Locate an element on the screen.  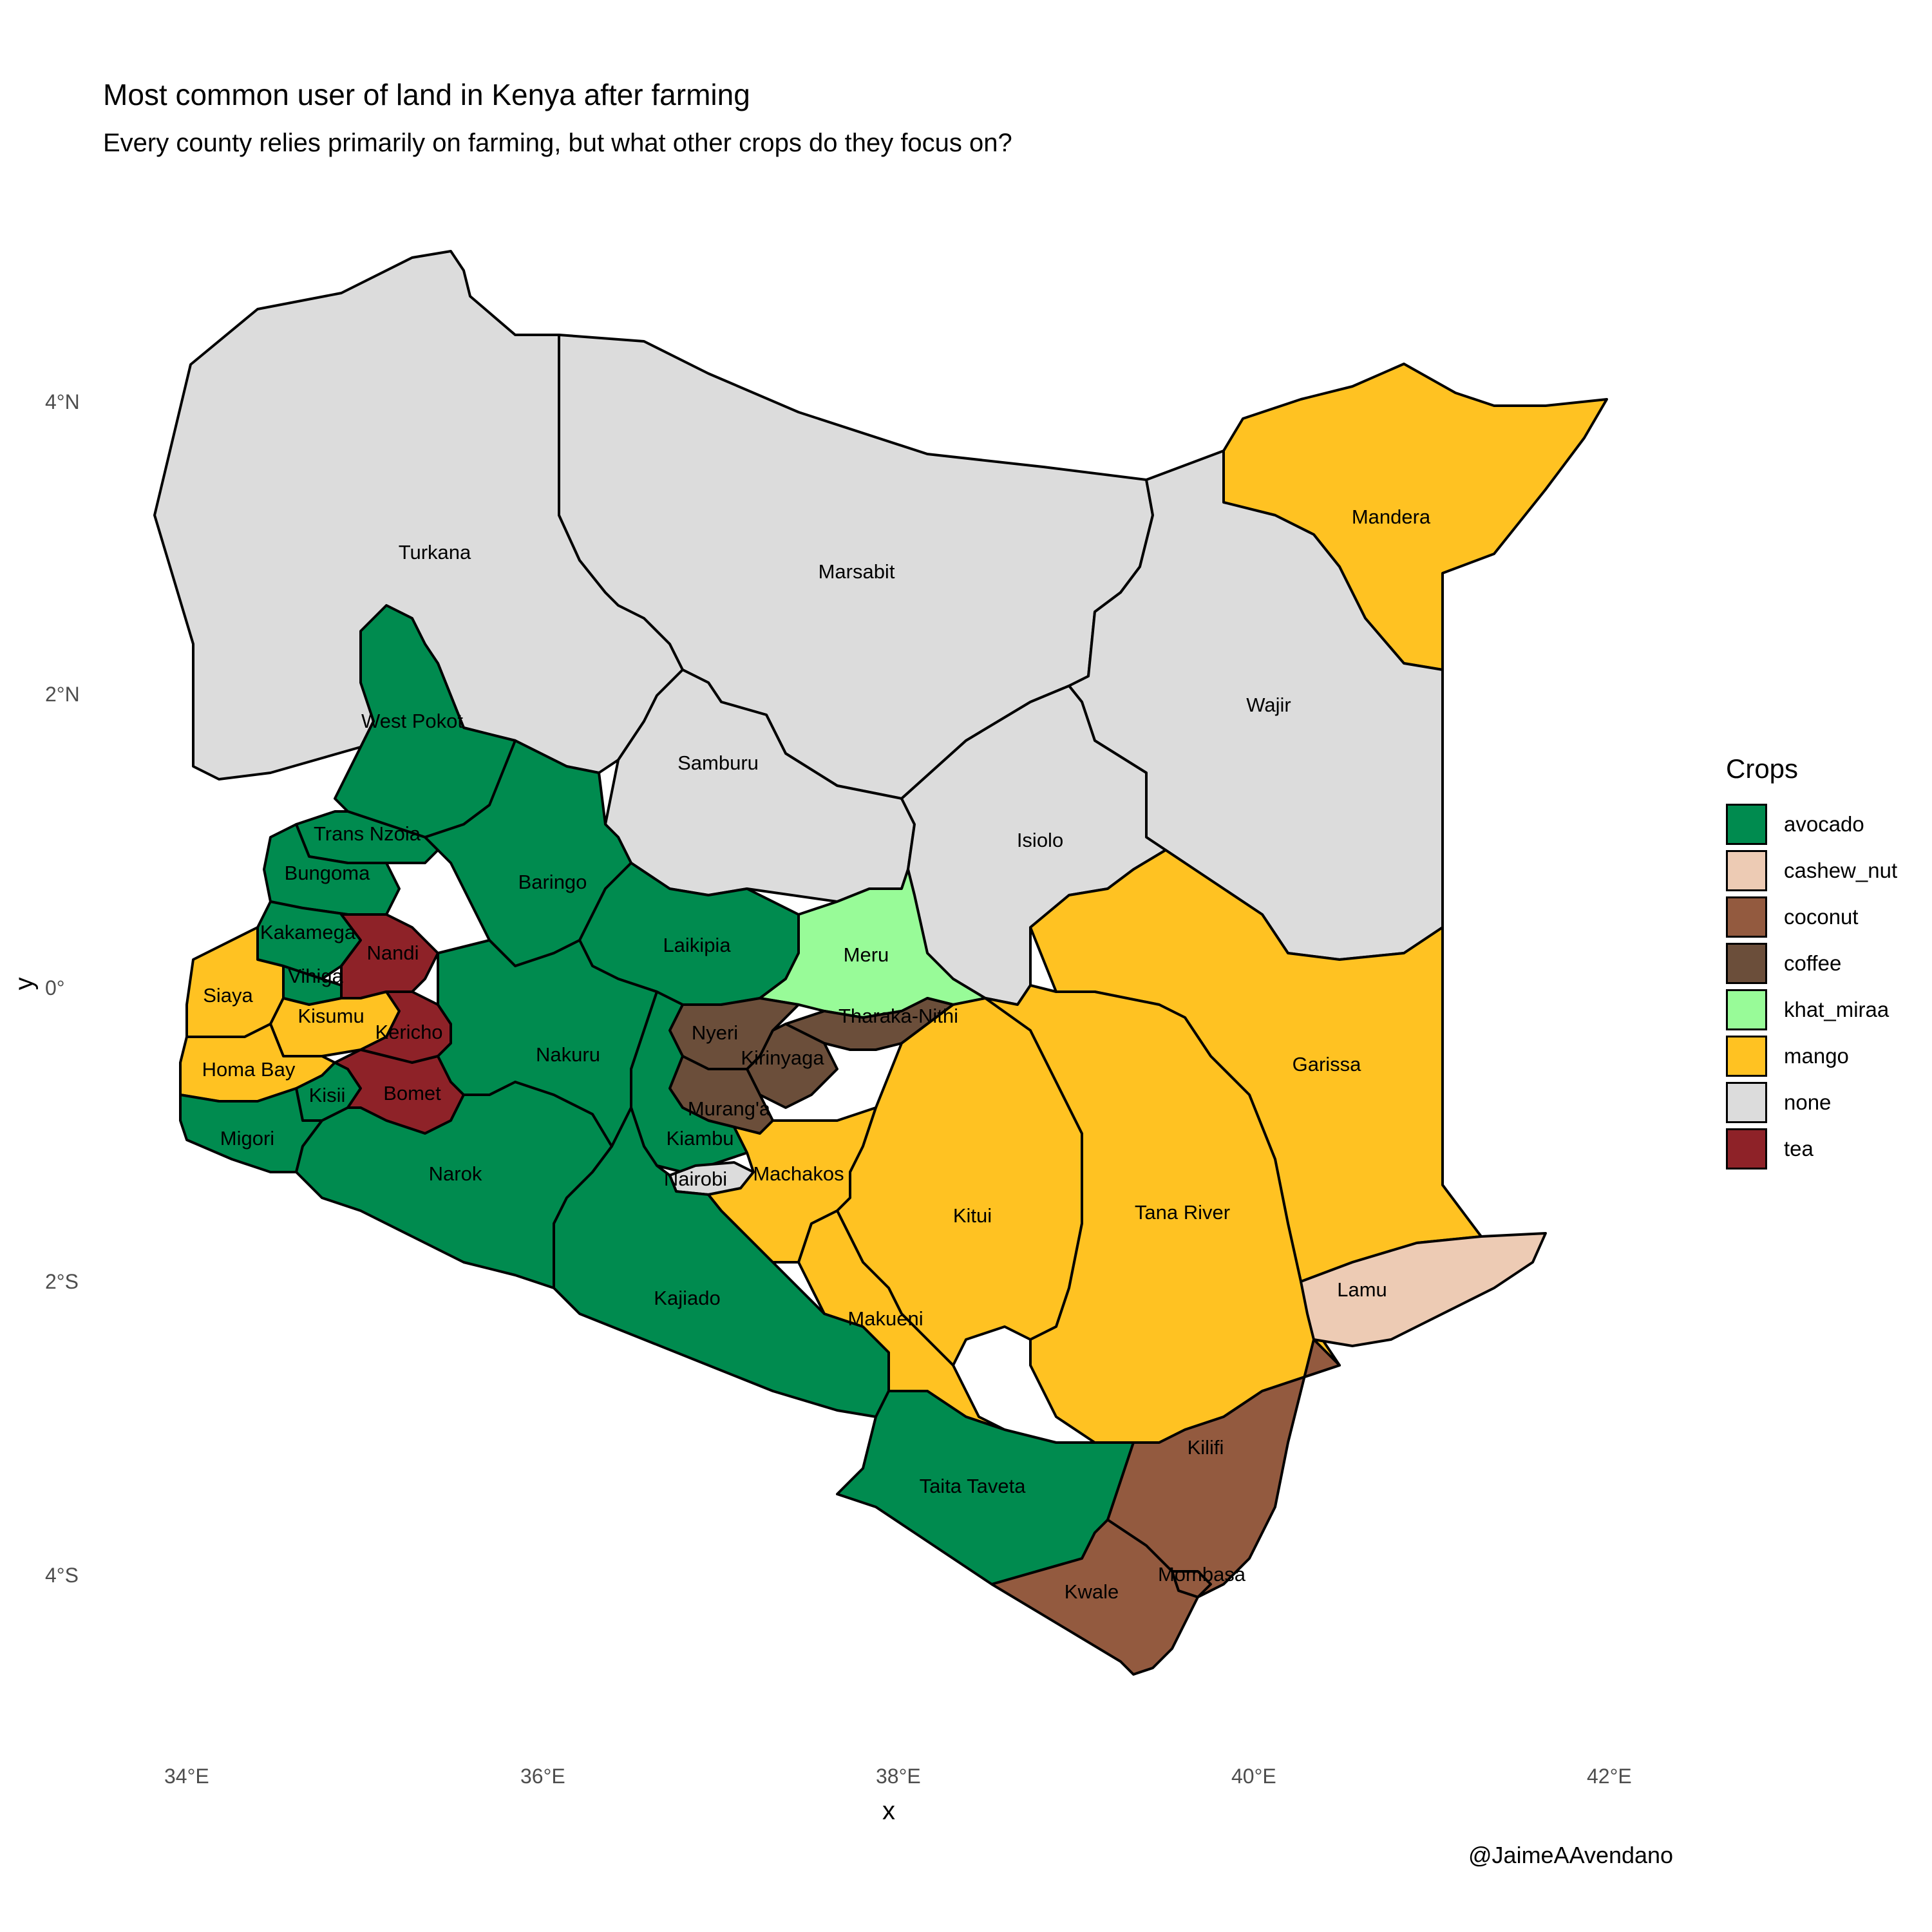
legend-label: cashew_nut is located at coordinates (1841, 870).